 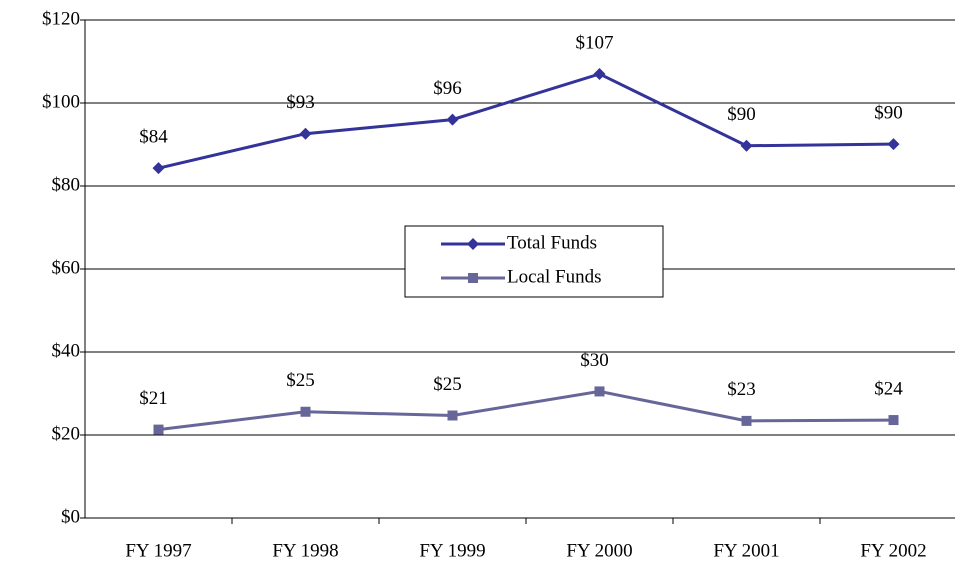 What do you see at coordinates (70, 516) in the screenshot?
I see `y-tick-label: $0` at bounding box center [70, 516].